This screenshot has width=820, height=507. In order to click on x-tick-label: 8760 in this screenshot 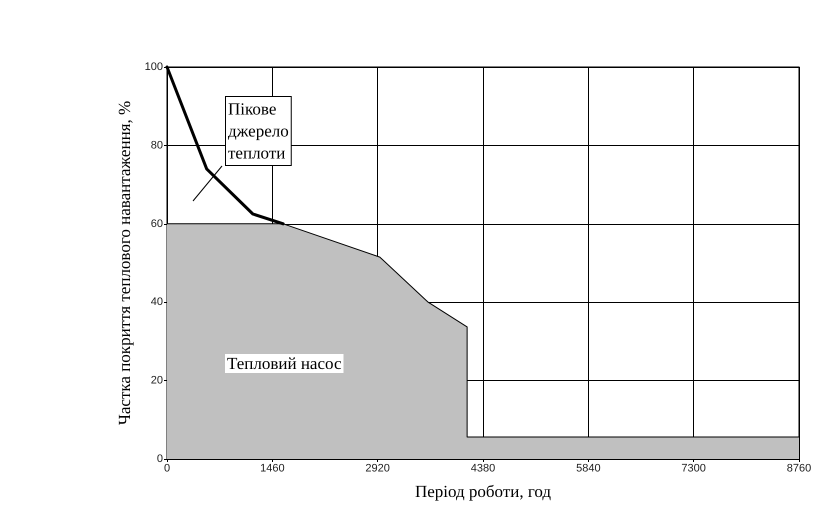, I will do `click(799, 468)`.